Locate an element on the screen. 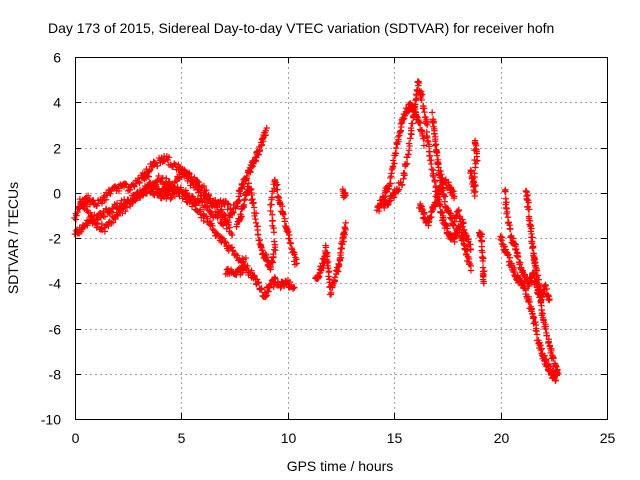 The image size is (640, 480). y-tick-label: 0 is located at coordinates (57, 194).